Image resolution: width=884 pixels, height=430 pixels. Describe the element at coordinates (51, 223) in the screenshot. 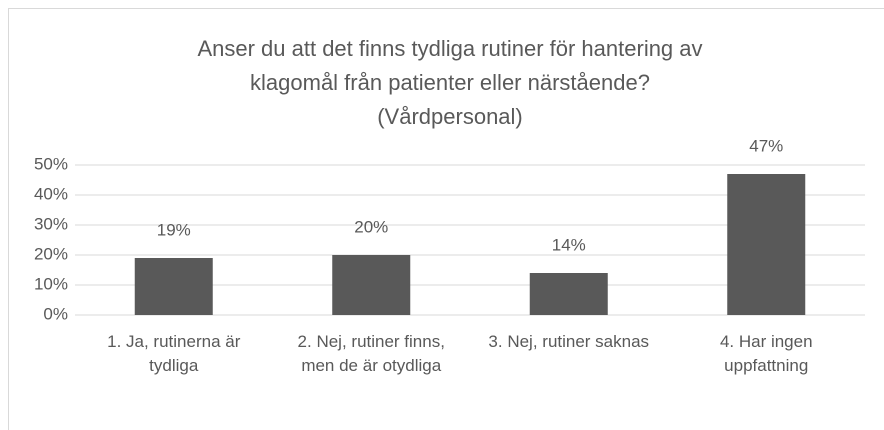

I see `y-tick-label: 30%` at that location.